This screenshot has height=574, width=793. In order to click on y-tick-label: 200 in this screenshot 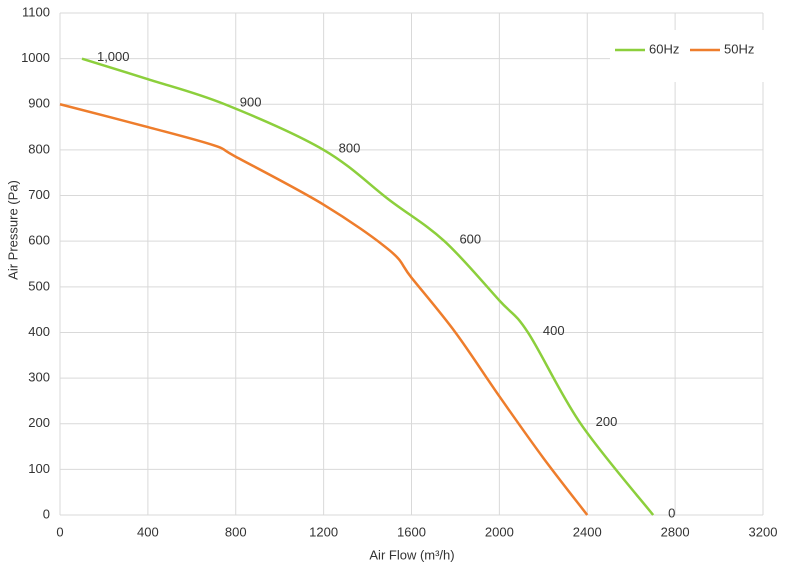, I will do `click(39, 422)`.